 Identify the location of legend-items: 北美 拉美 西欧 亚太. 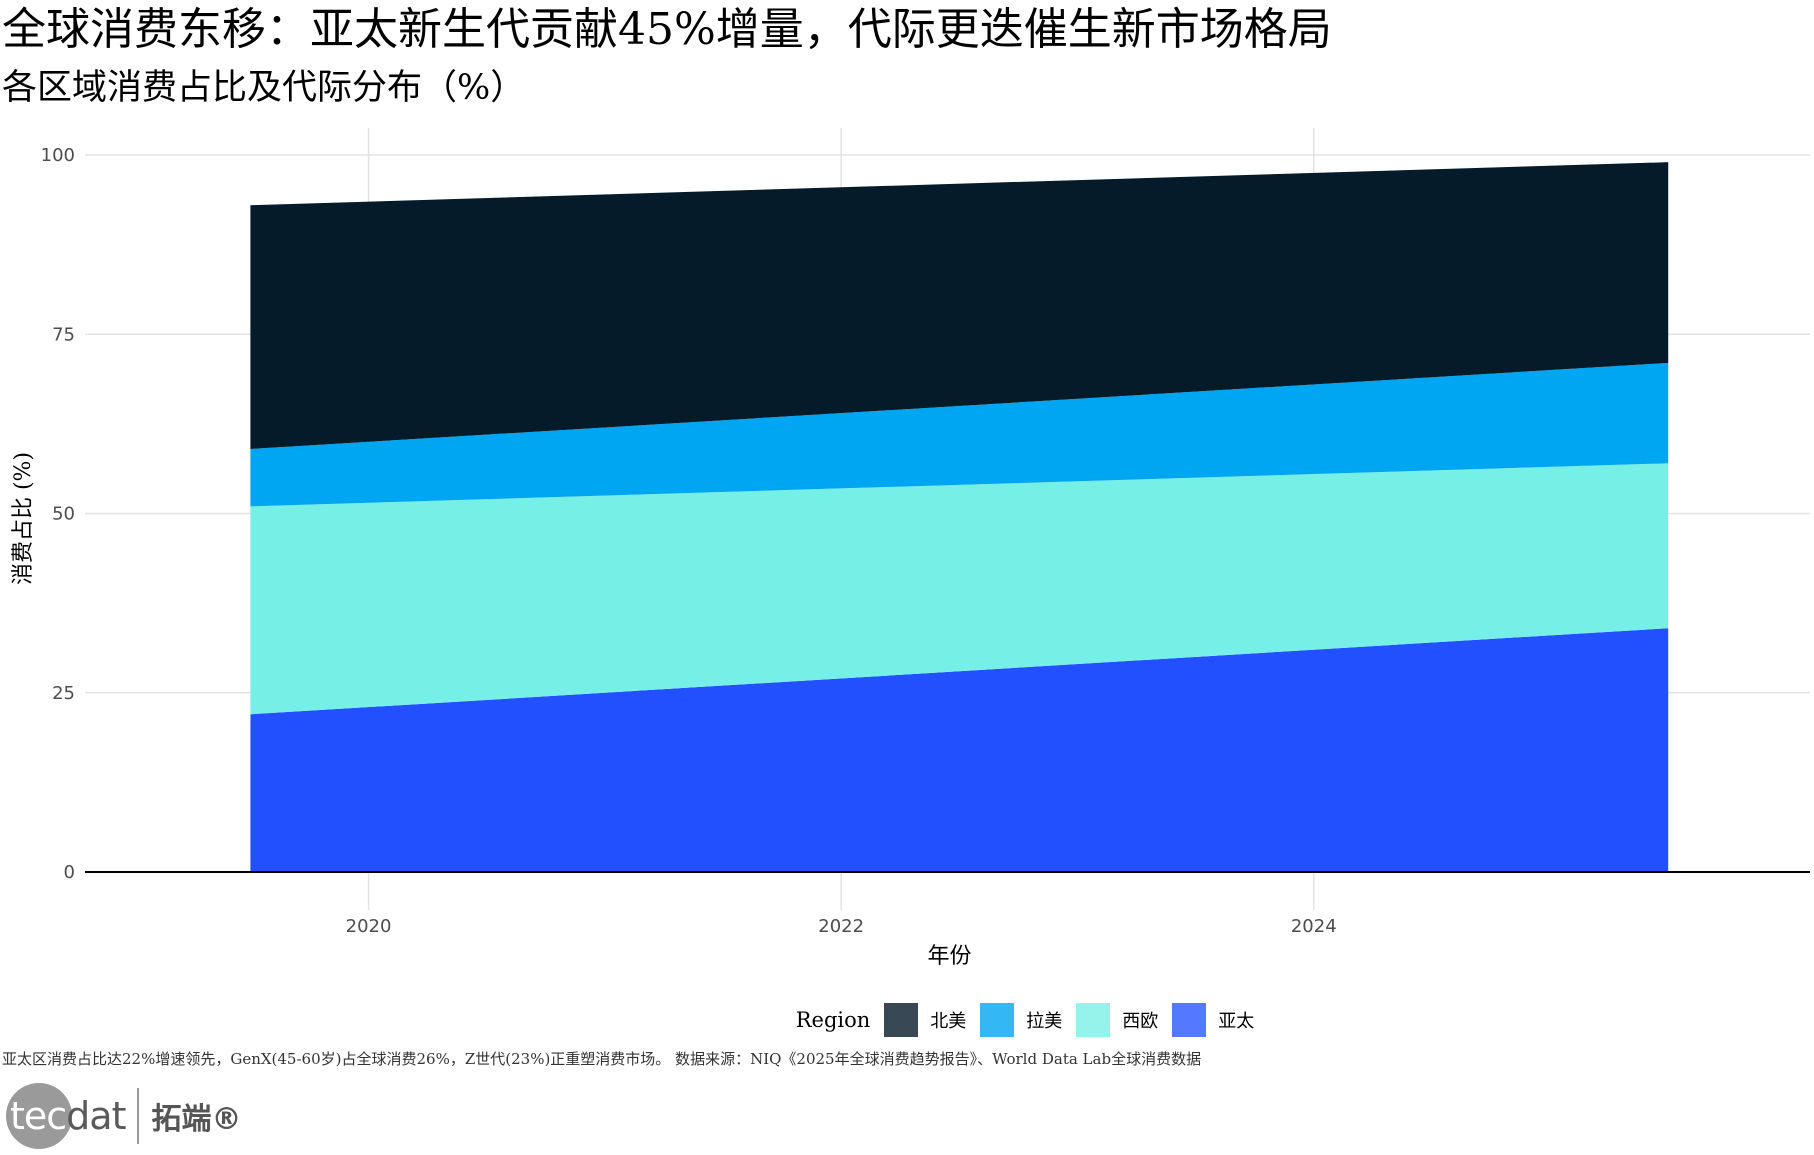
(1076, 1020).